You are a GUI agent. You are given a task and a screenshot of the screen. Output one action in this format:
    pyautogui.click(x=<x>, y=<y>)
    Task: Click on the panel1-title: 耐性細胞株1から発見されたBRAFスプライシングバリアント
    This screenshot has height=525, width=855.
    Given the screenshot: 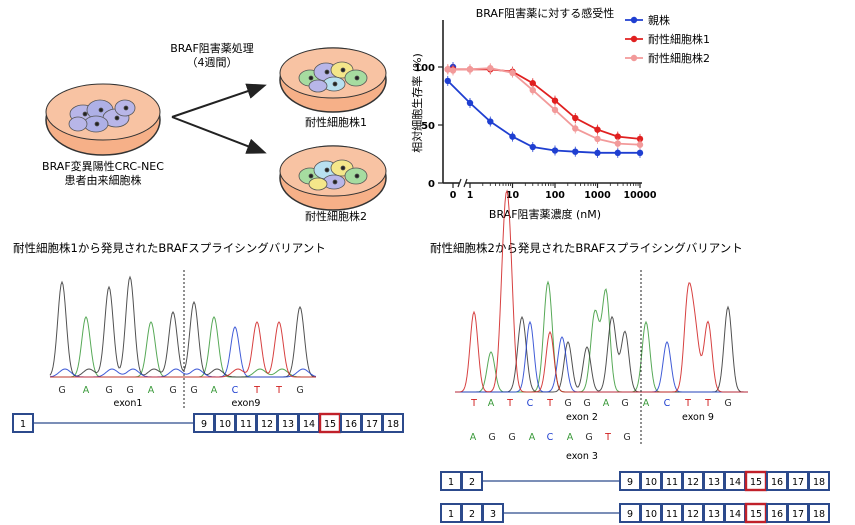 What is the action you would take?
    pyautogui.click(x=169, y=248)
    